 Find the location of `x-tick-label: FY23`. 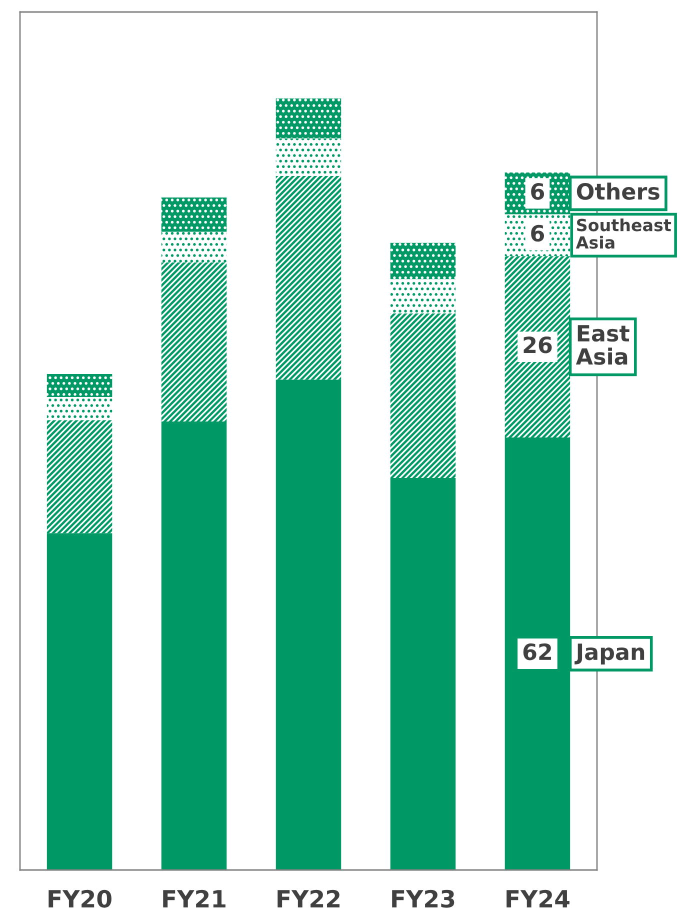

x-tick-label: FY23 is located at coordinates (423, 899).